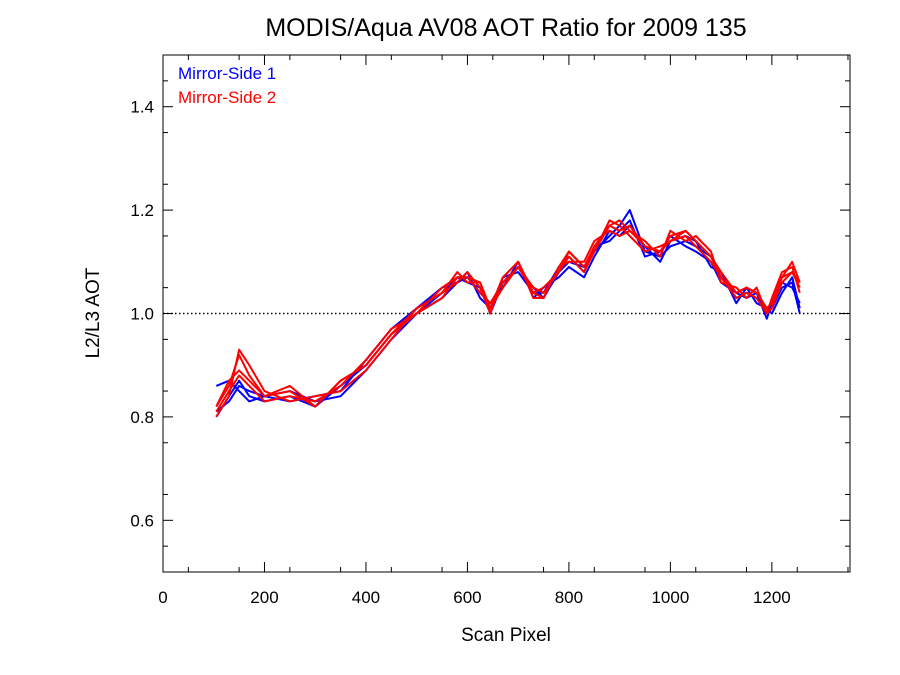  Describe the element at coordinates (227, 73) in the screenshot. I see `legend-label-mirror-side-1: Mirror-Side 1` at that location.